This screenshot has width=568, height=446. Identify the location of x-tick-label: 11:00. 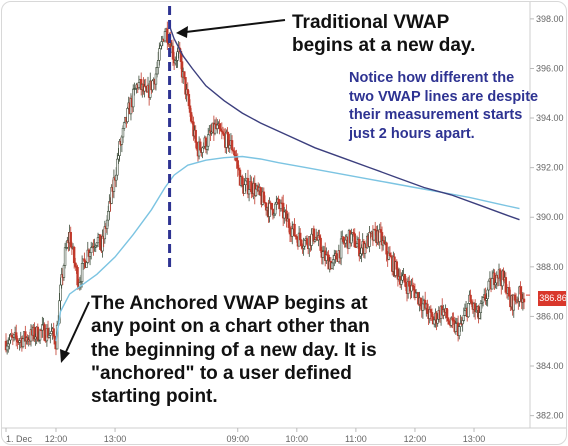
(356, 439).